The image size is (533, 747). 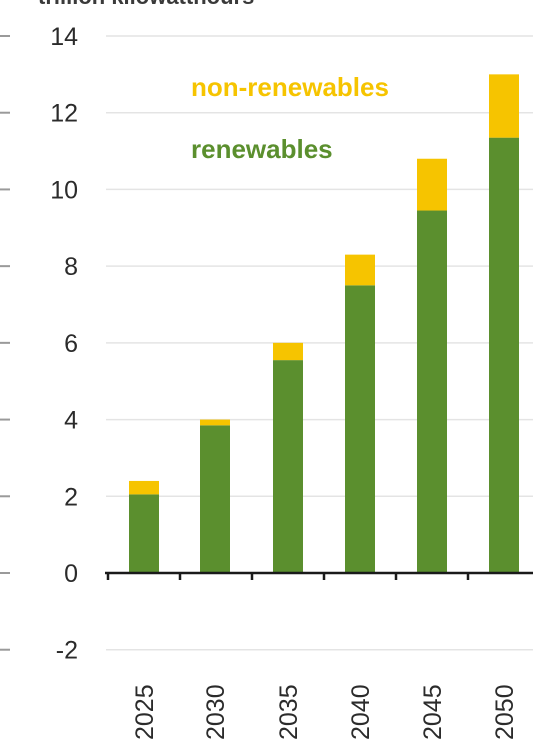 I want to click on y-tick-label: 0, so click(x=71, y=574).